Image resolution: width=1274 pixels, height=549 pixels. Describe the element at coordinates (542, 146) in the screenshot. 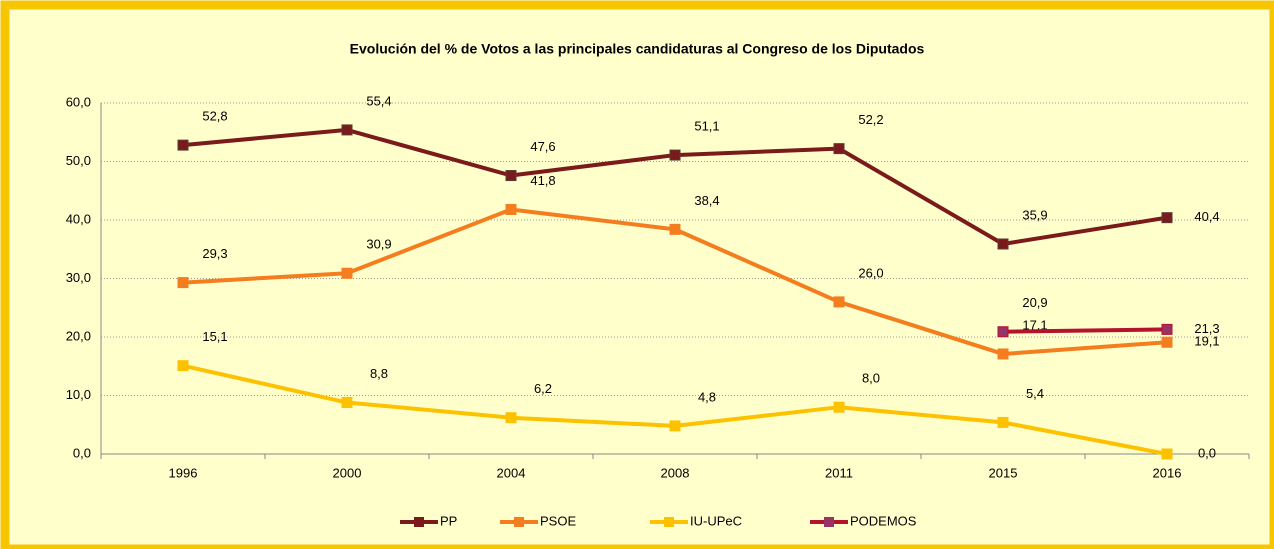

I see `data-label: 47,6` at that location.